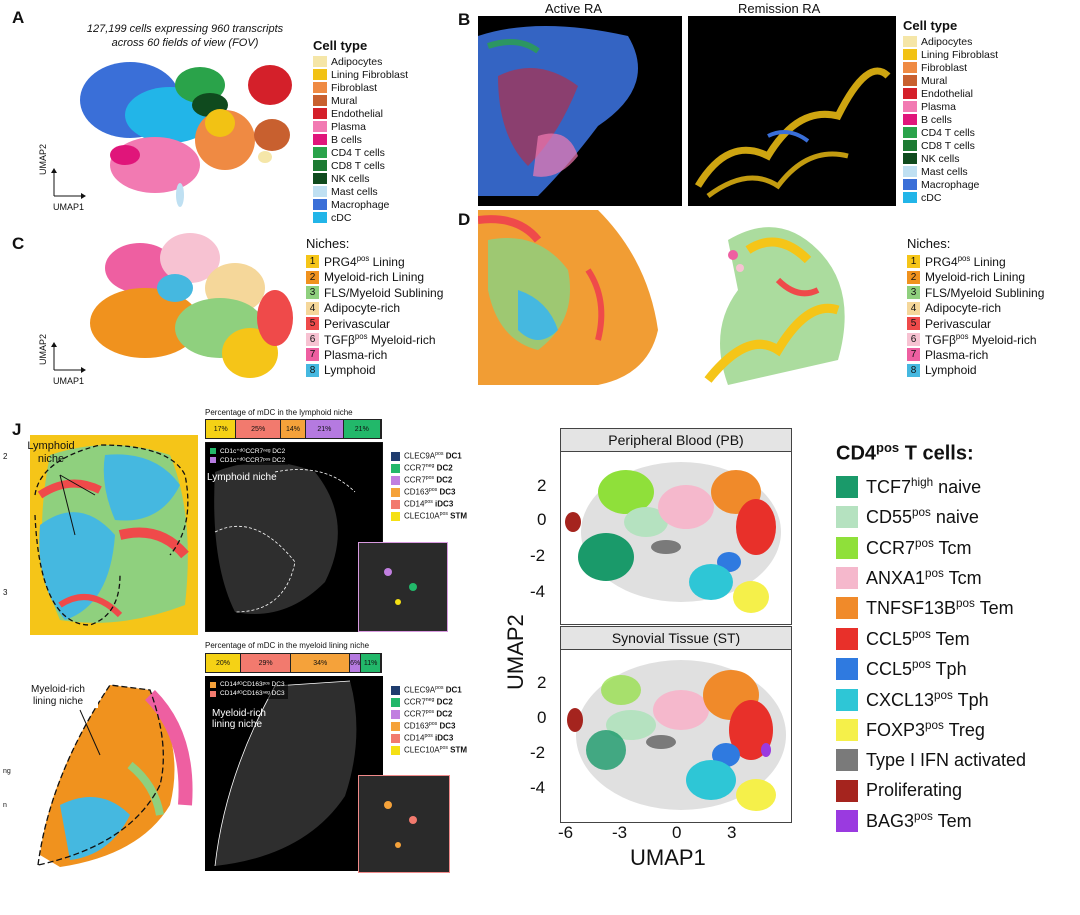 The width and height of the screenshot is (1080, 915). What do you see at coordinates (922, 517) in the screenshot?
I see `cd4-label: CD55pos naive` at bounding box center [922, 517].